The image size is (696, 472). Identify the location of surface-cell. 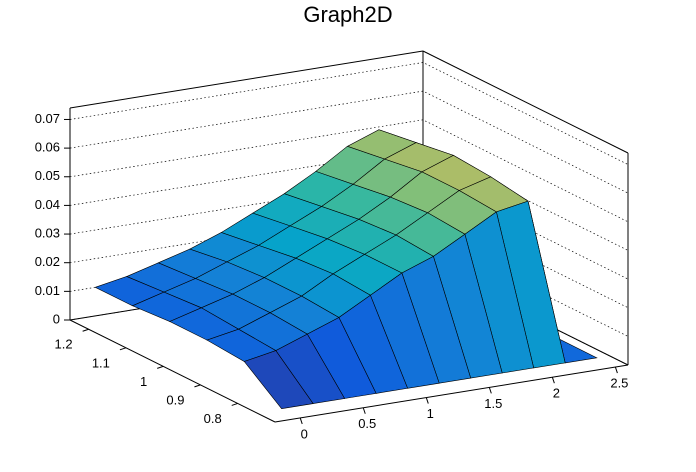
(278, 380).